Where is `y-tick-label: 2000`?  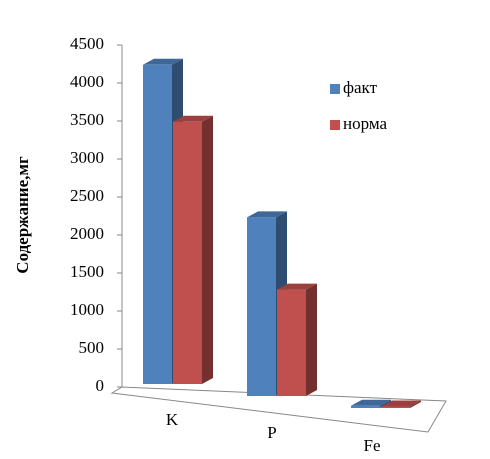
y-tick-label: 2000 is located at coordinates (87, 233).